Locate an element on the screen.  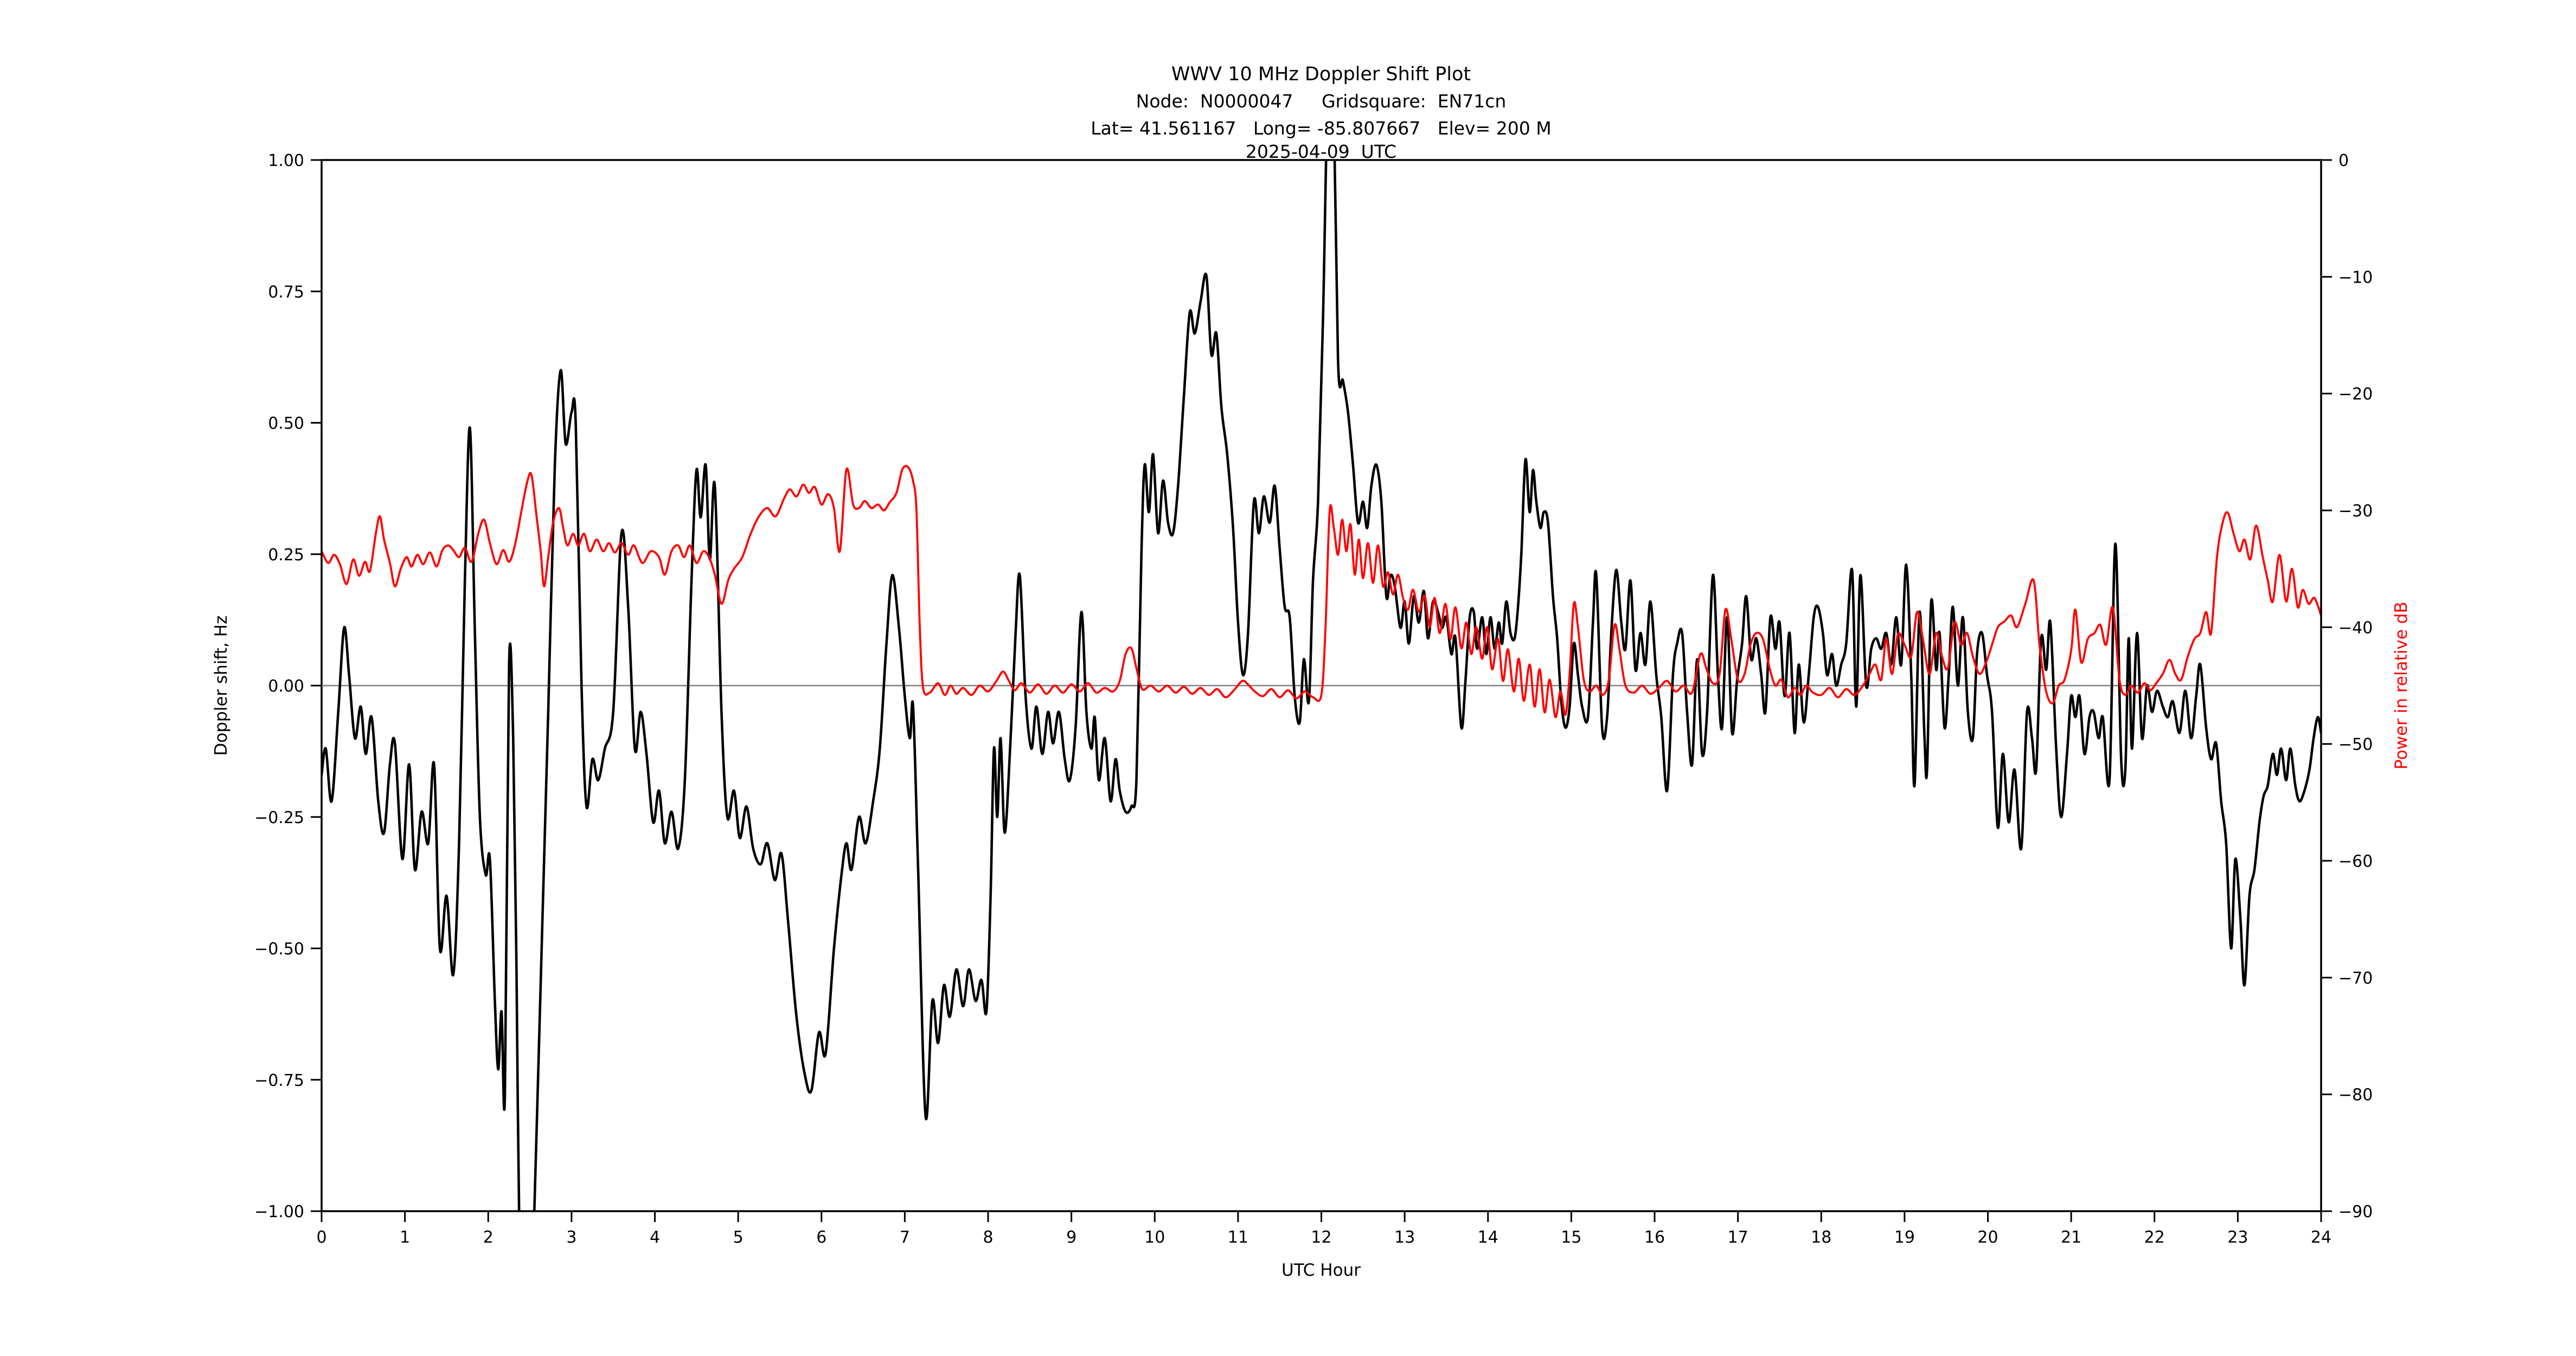
right-axis-label: Power in relative dB is located at coordinates (2401, 685).